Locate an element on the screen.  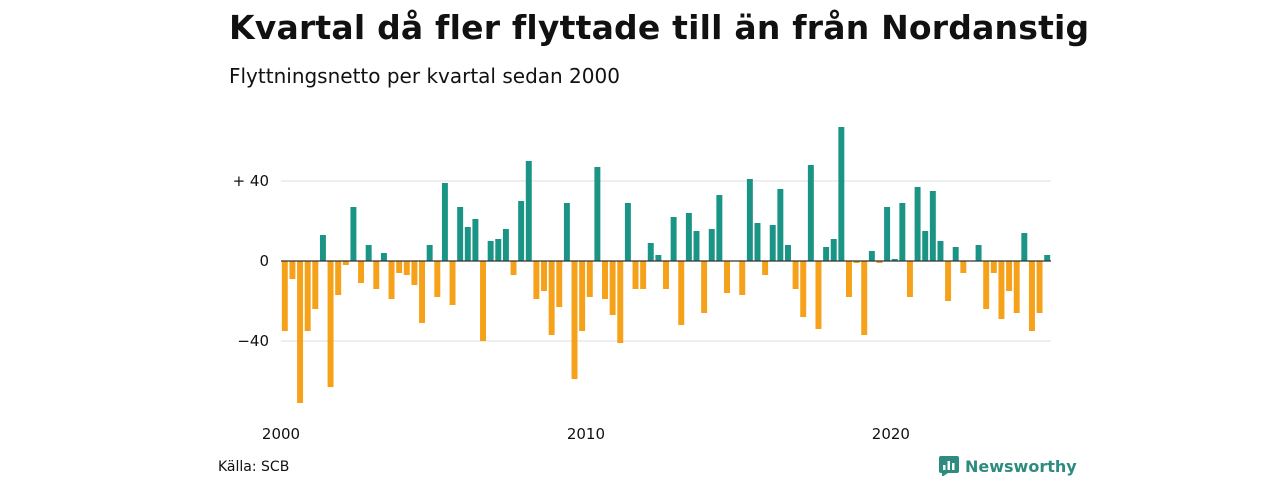
chart-subtitle: Flyttningsnetto per kvartal sedan 2000 is located at coordinates (424, 76).